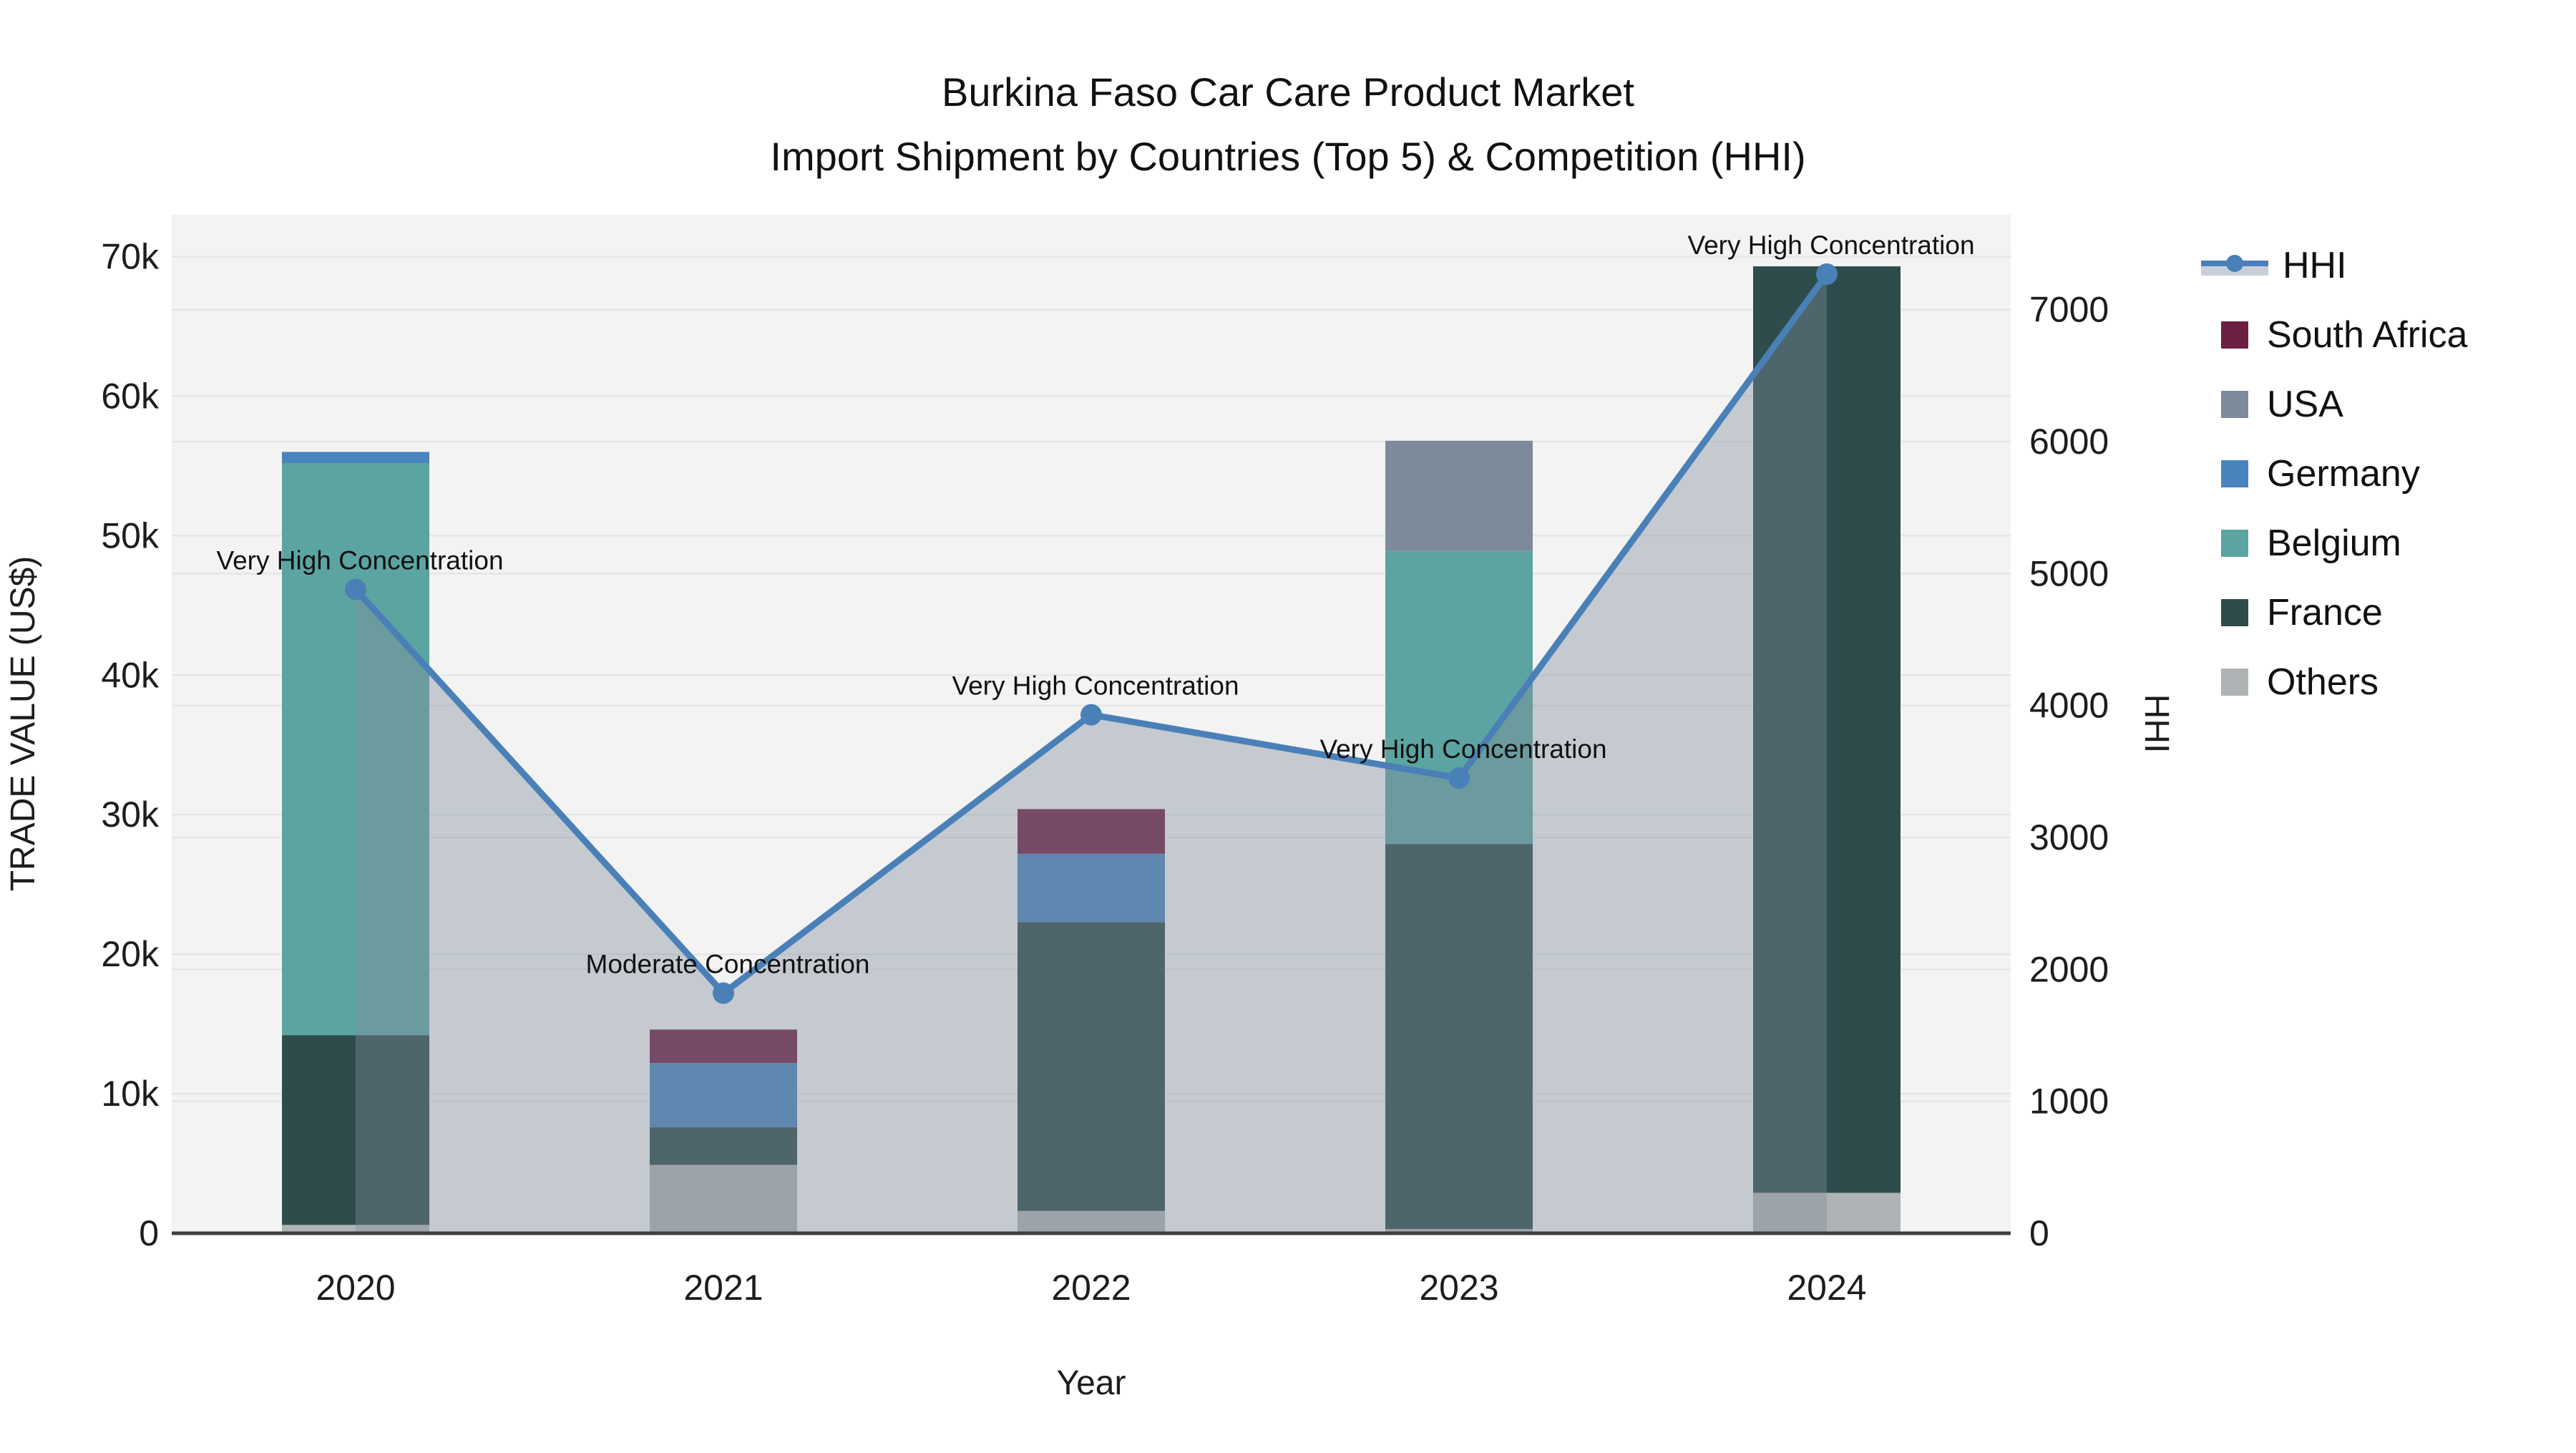 Image resolution: width=2576 pixels, height=1453 pixels. What do you see at coordinates (2069, 837) in the screenshot?
I see `y-right-tick-3000: 3000` at bounding box center [2069, 837].